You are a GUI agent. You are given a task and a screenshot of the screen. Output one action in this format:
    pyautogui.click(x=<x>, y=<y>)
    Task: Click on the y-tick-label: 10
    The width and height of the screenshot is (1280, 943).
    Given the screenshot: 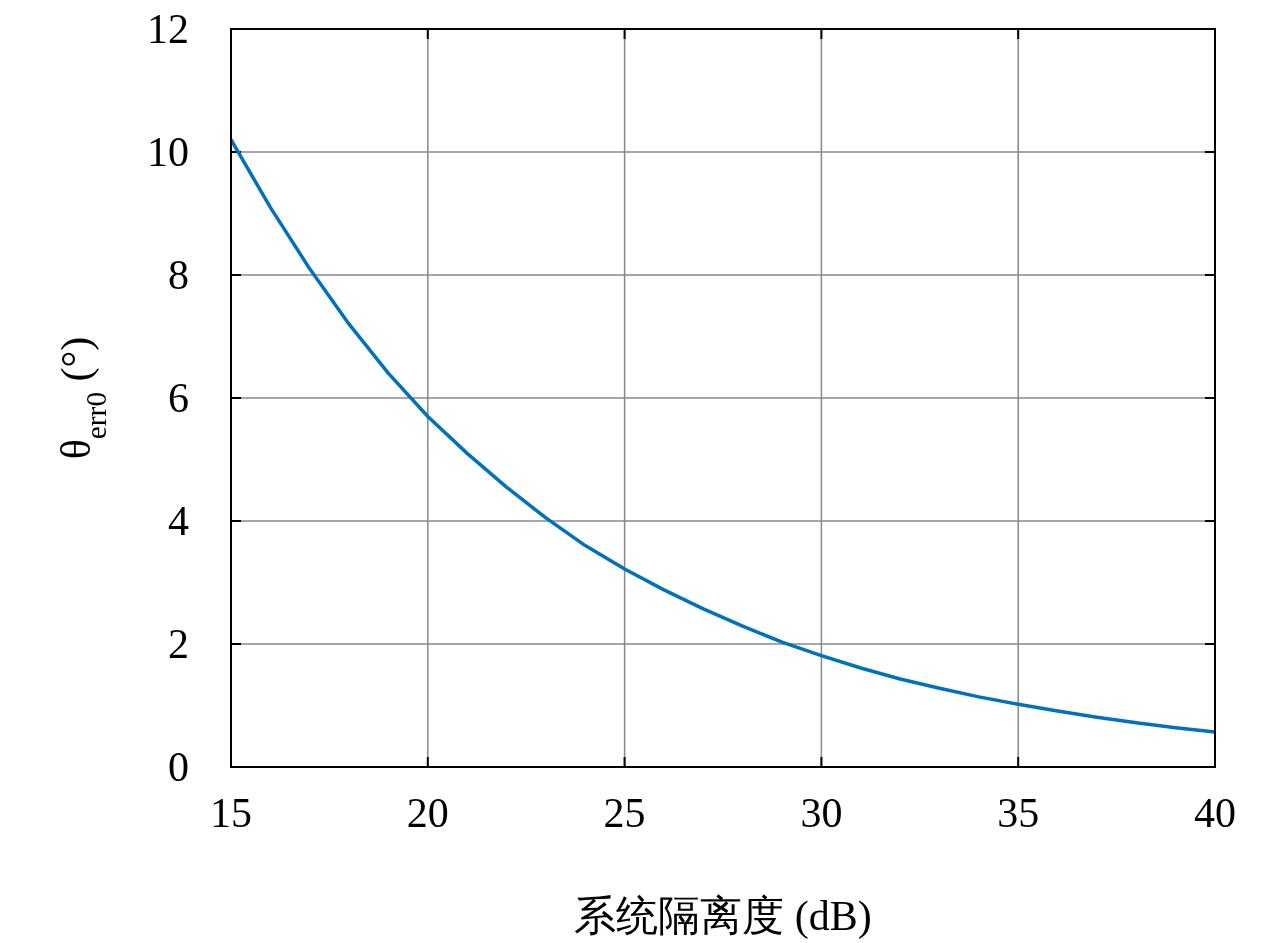 What is the action you would take?
    pyautogui.click(x=168, y=152)
    